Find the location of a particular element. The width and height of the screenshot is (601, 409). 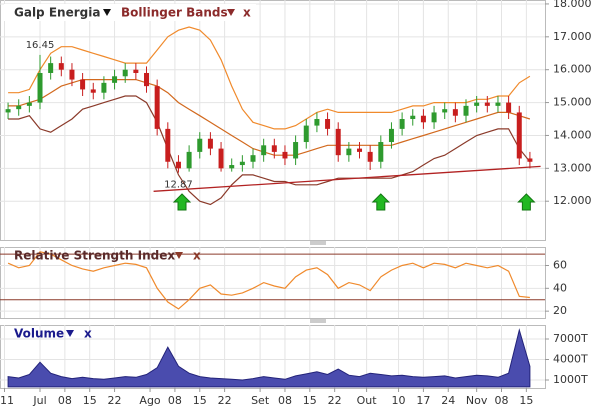

y-tick-label: 4000T is located at coordinates (570, 359).